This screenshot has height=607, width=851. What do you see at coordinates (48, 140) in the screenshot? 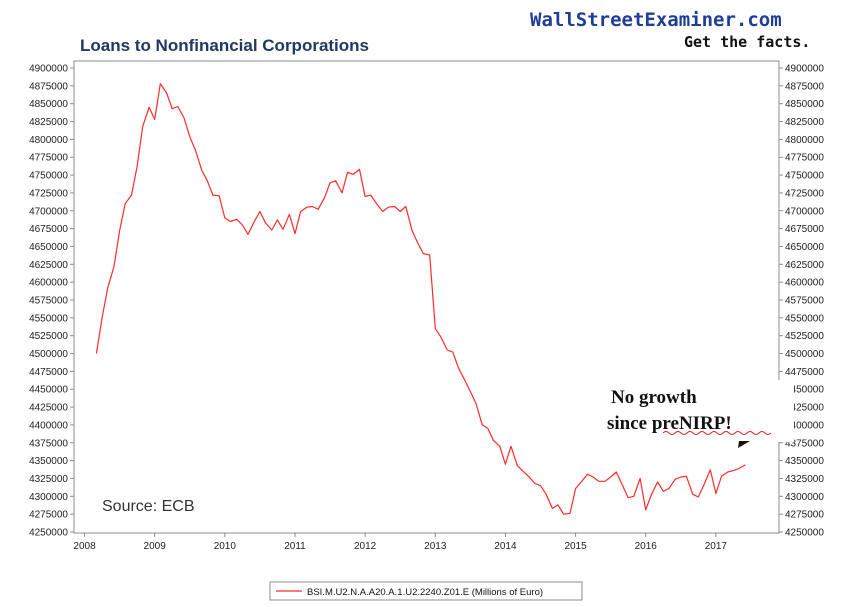
I see `y-tick-label-left: 4800000` at bounding box center [48, 140].